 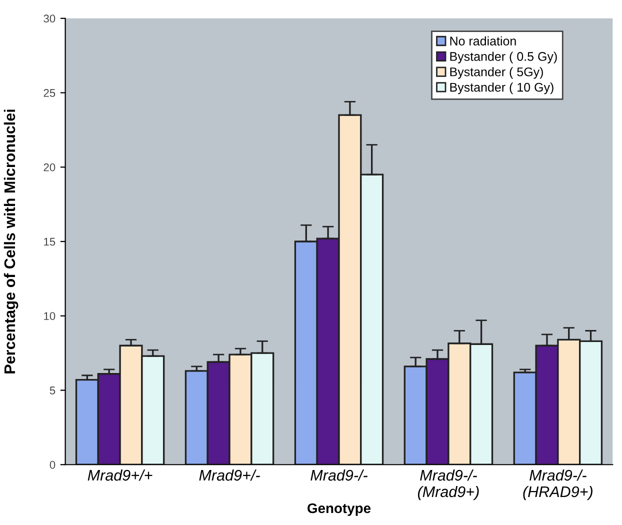 What do you see at coordinates (50, 242) in the screenshot?
I see `y-tick-label: 15` at bounding box center [50, 242].